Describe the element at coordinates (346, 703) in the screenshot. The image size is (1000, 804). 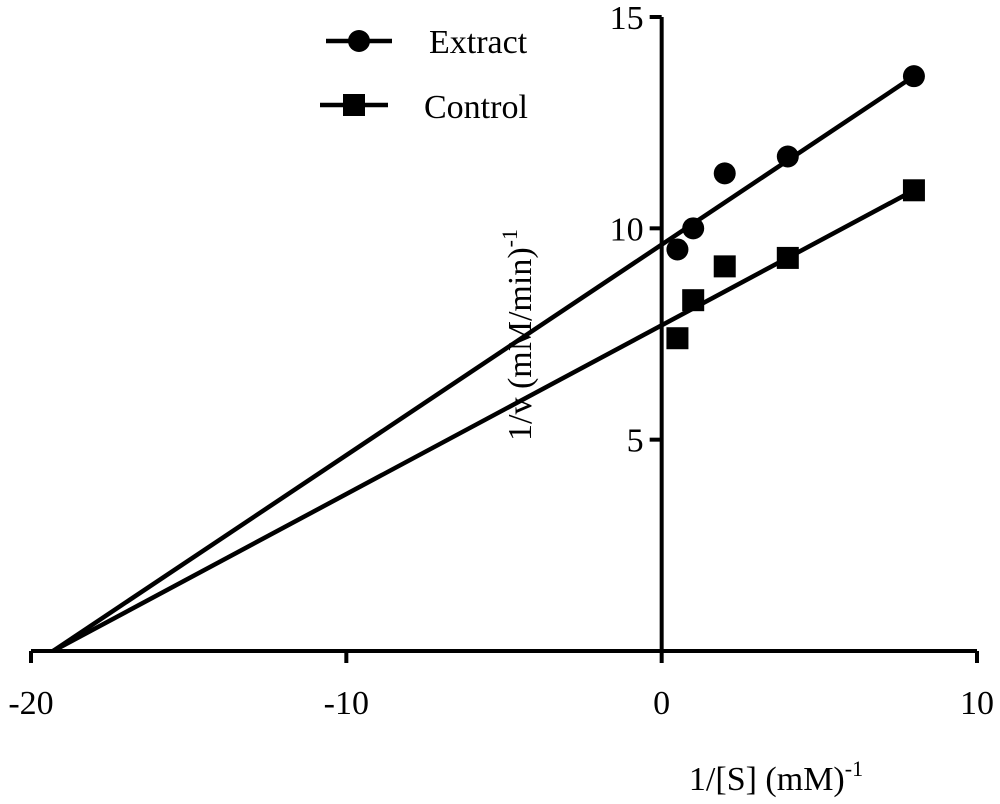
I see `x-tick-label: -10` at that location.